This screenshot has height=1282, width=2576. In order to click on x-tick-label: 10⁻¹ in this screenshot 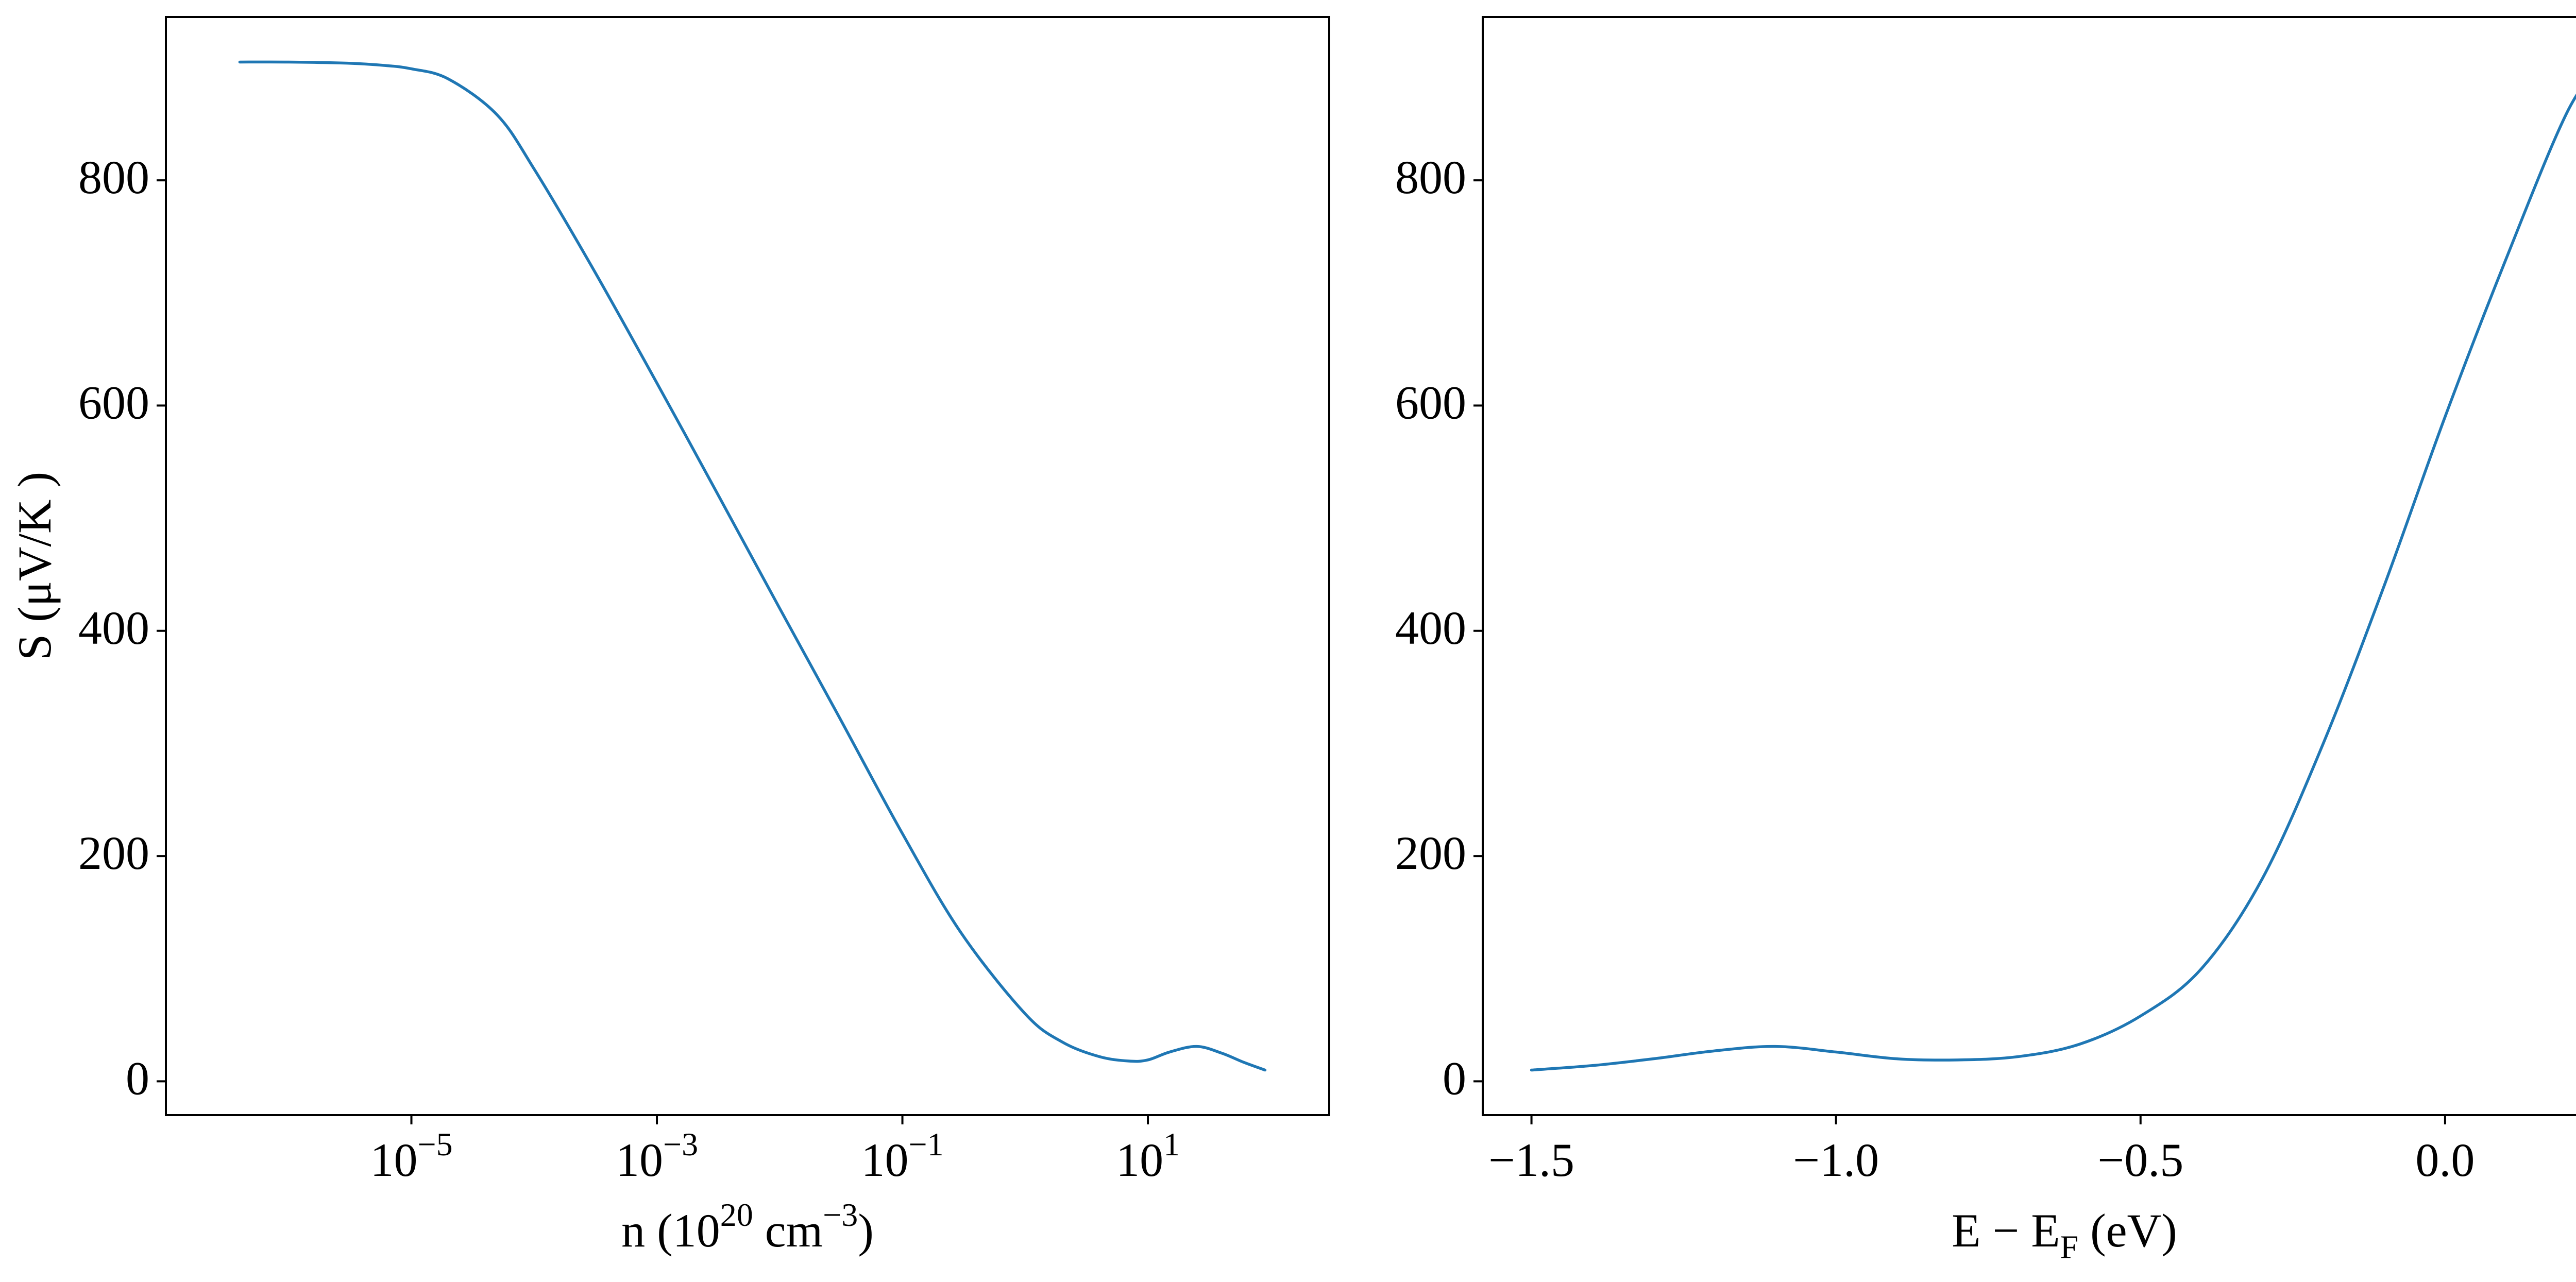, I will do `click(902, 1156)`.